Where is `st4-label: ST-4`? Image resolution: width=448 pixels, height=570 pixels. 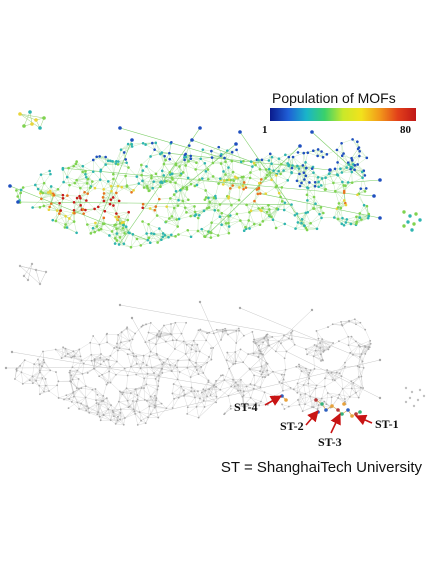
st4-label: ST-4 is located at coordinates (246, 407).